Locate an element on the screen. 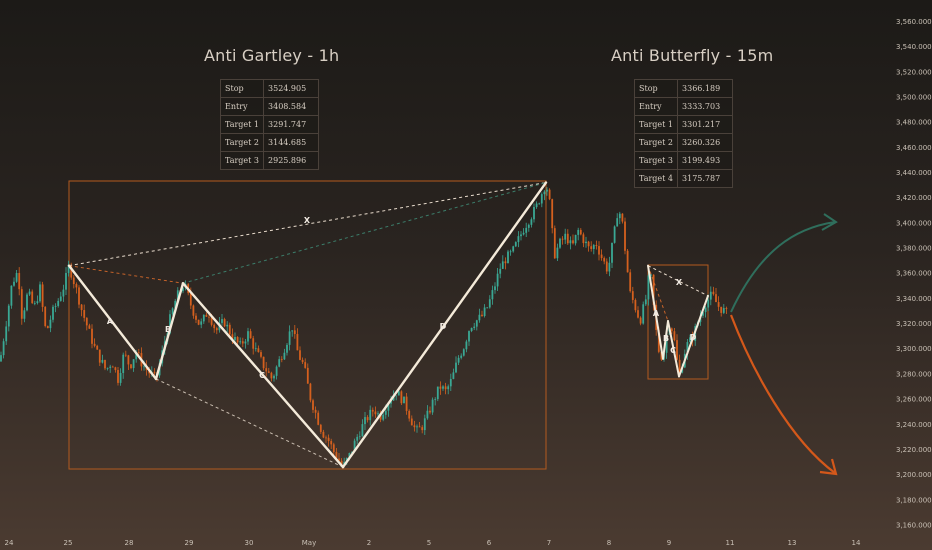  level-value: 3366.189 is located at coordinates (705, 88).